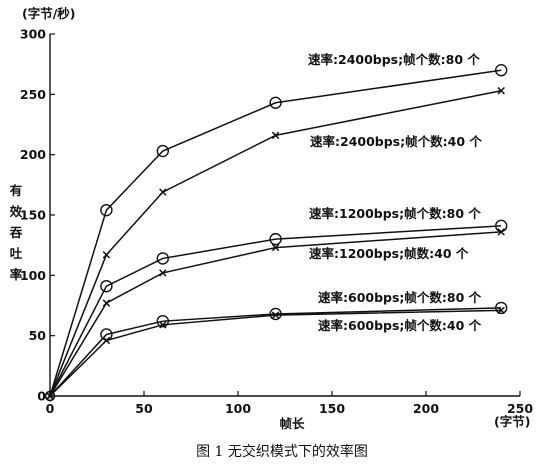 The height and width of the screenshot is (465, 544). What do you see at coordinates (520, 408) in the screenshot?
I see `x-tick-label: 250` at bounding box center [520, 408].